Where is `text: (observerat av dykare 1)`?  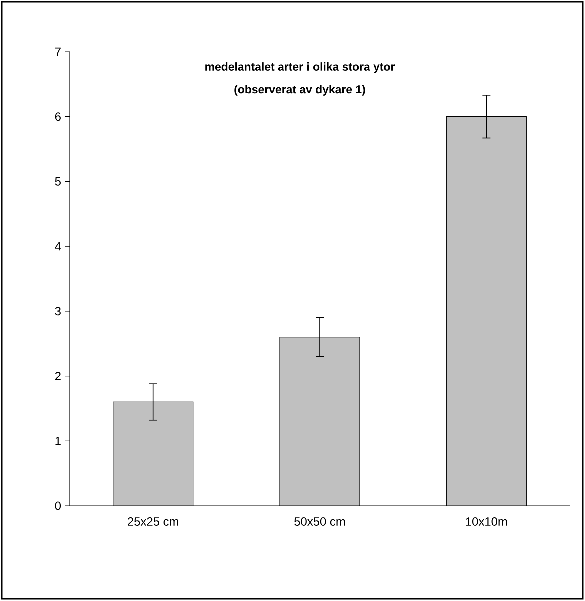
text: (observerat av dykare 1) is located at coordinates (300, 90).